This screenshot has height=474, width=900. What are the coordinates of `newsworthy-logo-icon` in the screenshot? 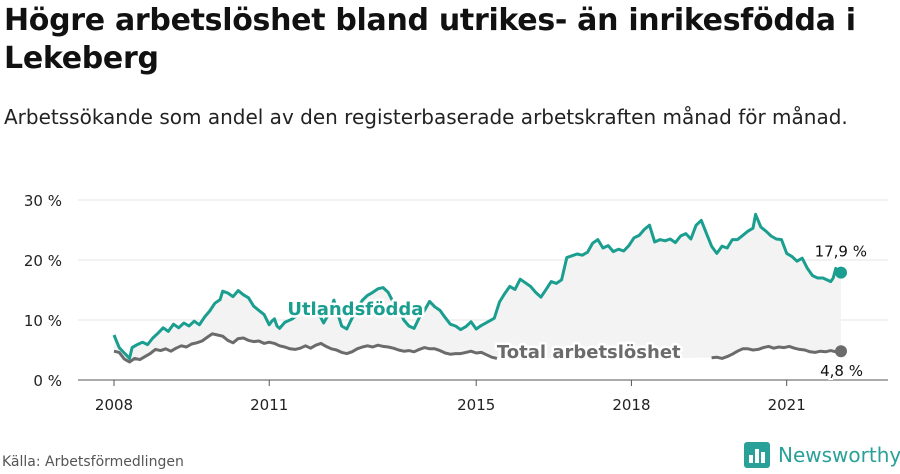 It's located at (757, 455).